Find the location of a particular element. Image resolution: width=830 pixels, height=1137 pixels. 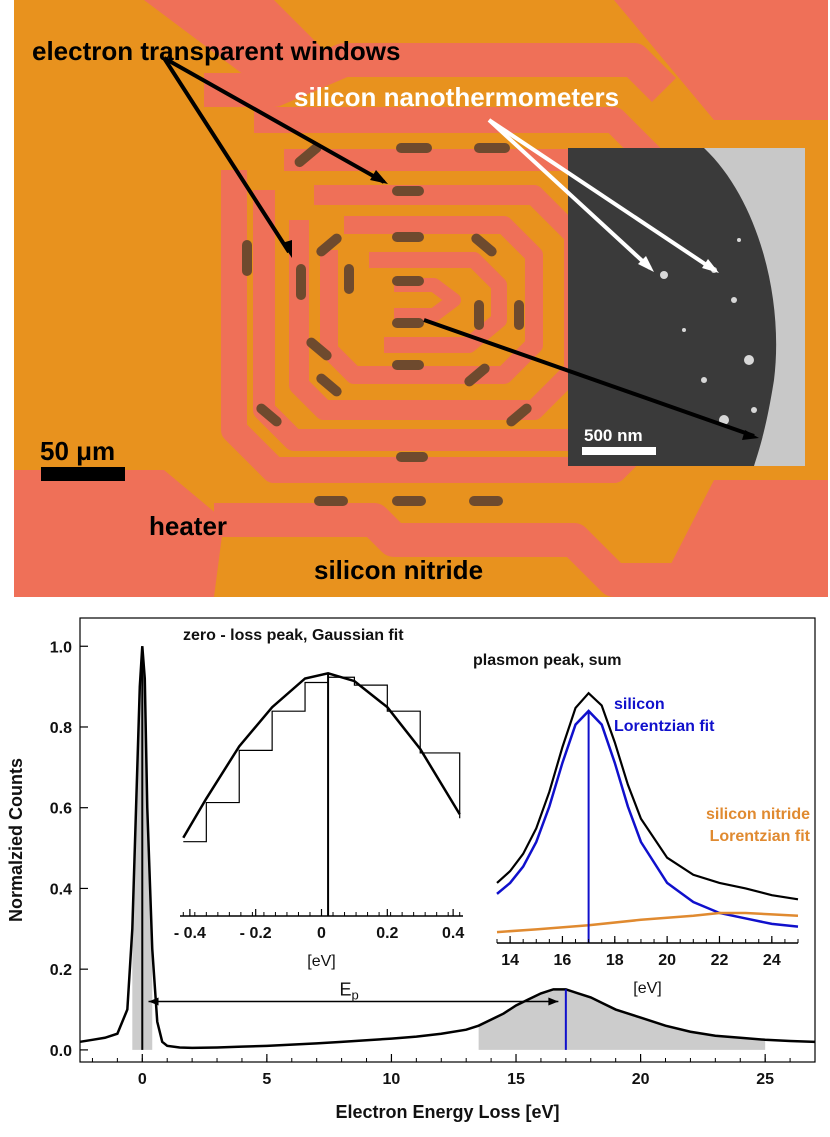

label-thermometers: silicon nanothermometers is located at coordinates (456, 97).